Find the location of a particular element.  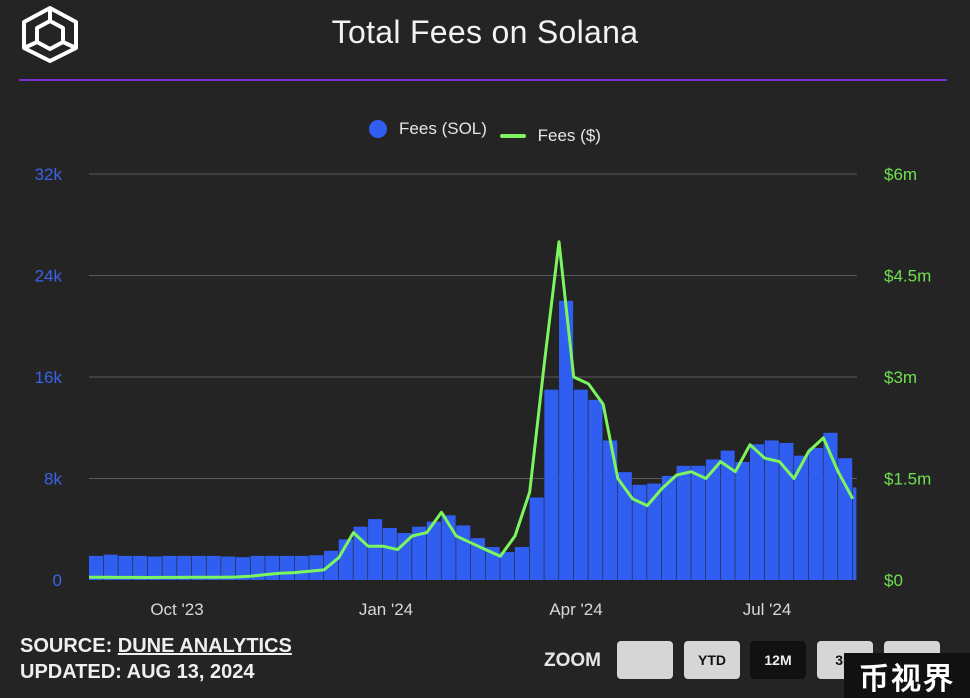

x-tick-label: Oct '23 is located at coordinates (176, 609).